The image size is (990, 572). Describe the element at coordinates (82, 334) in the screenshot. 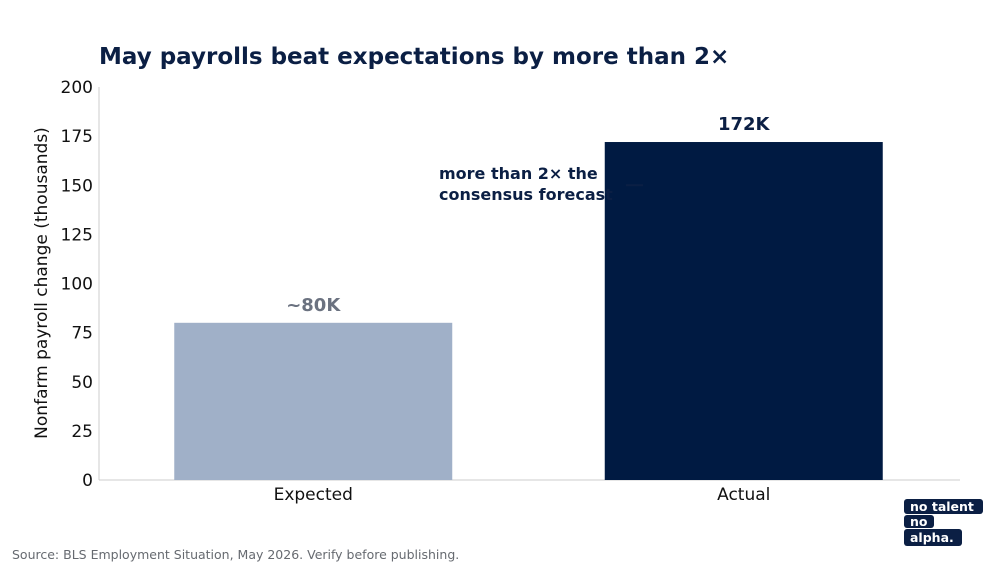

I see `y-tick-label: 75` at that location.